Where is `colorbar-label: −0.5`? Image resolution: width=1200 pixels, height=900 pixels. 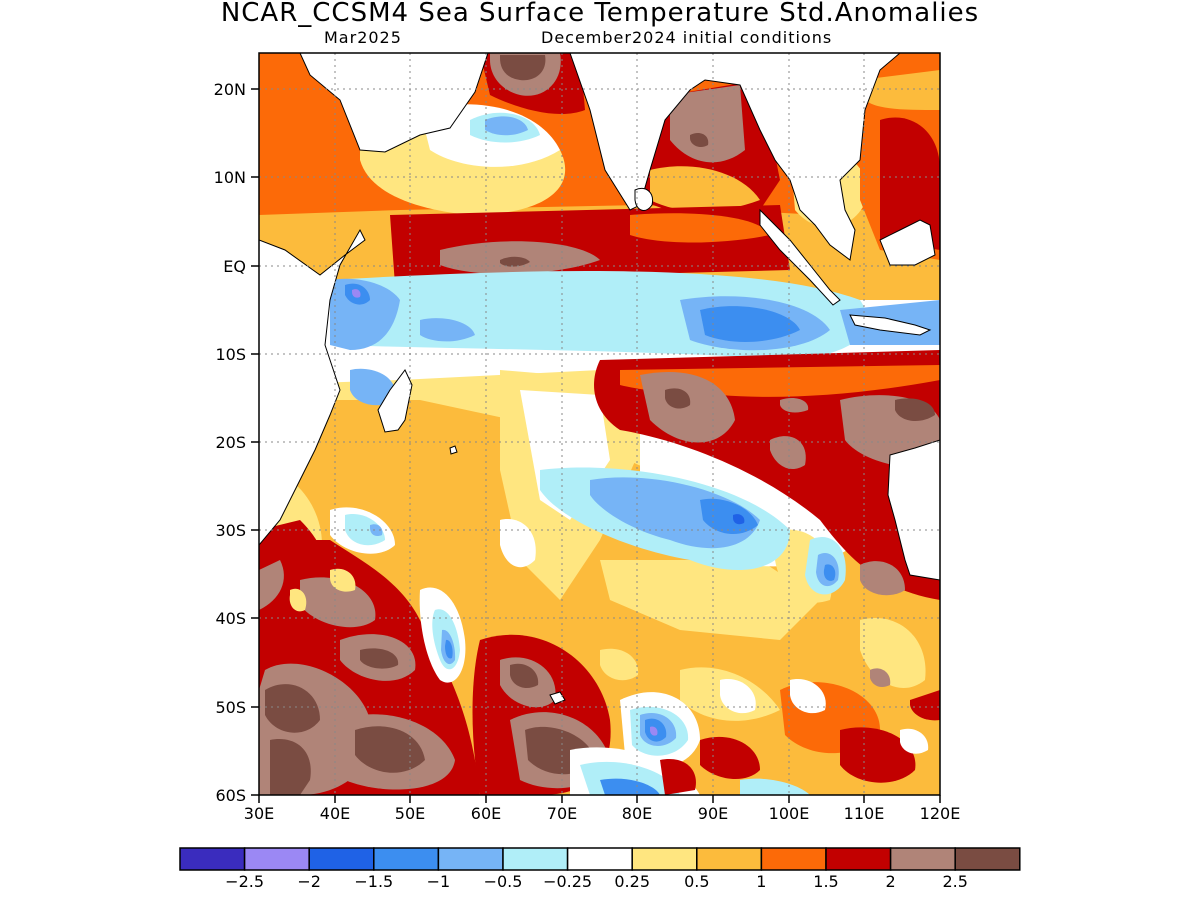
colorbar-label: −0.5 is located at coordinates (503, 881).